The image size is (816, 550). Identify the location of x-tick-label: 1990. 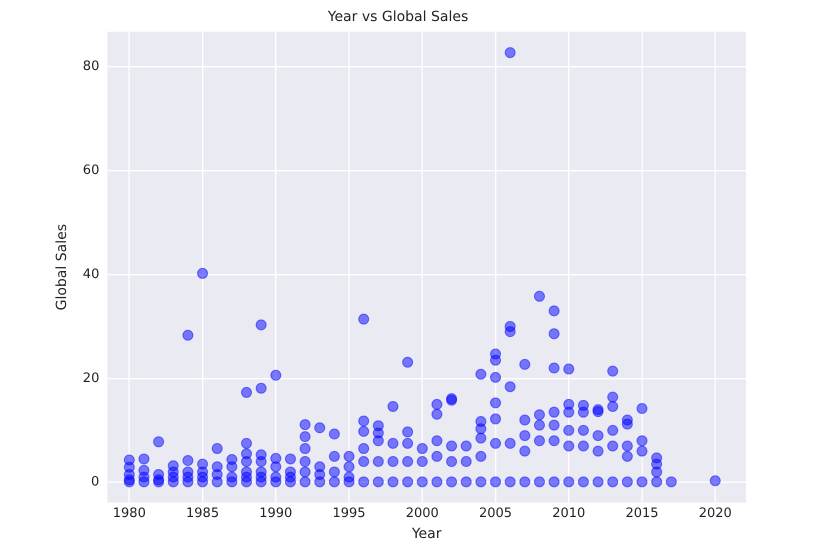
(275, 513).